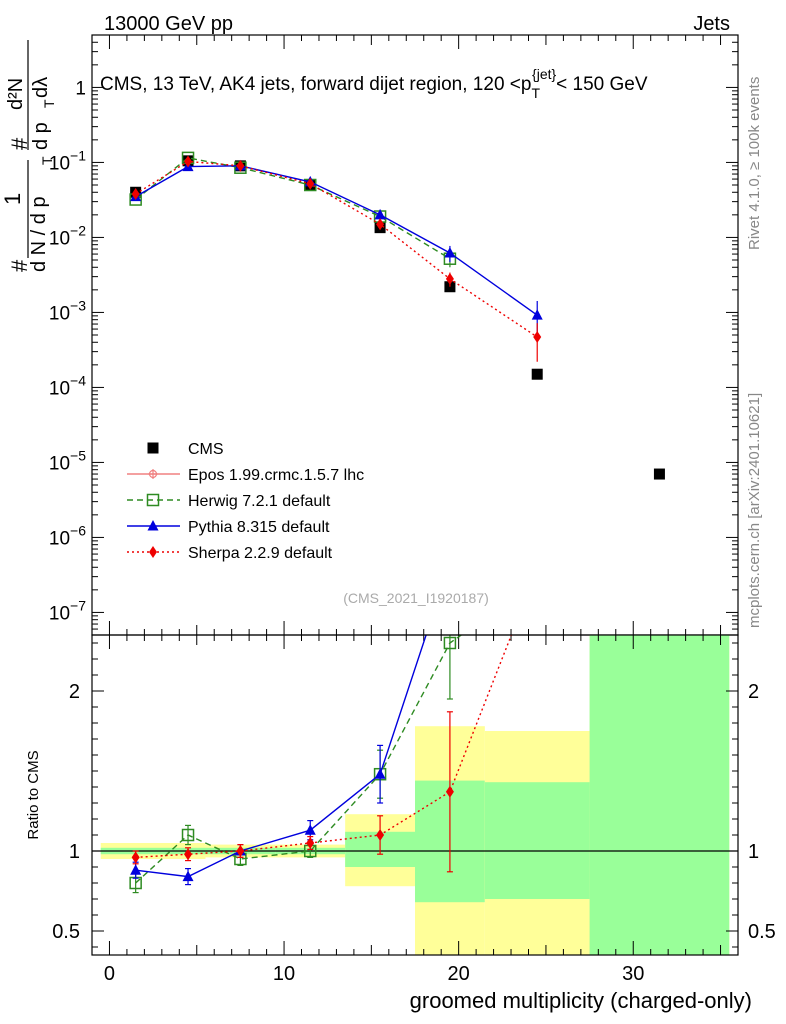  I want to click on ratio-y-tick-label-right: 1, so click(753, 852).